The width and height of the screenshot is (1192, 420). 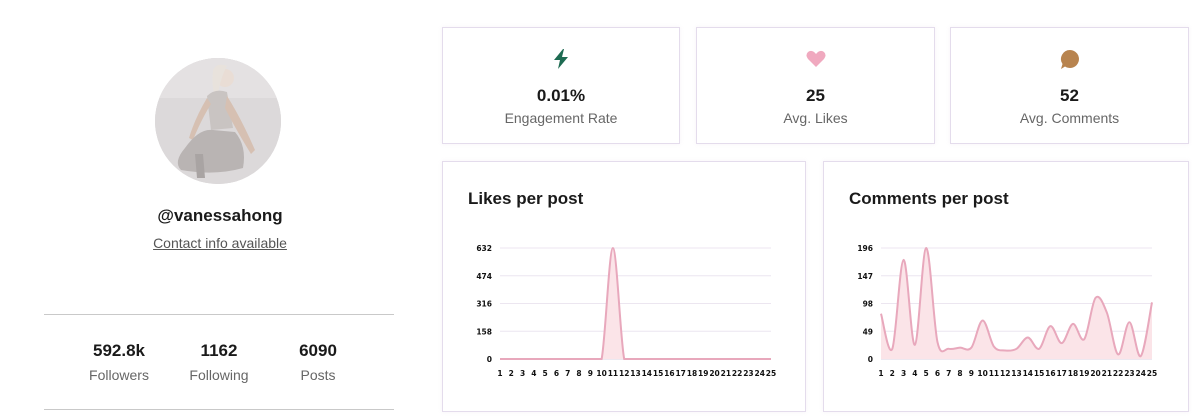 What do you see at coordinates (219, 362) in the screenshot?
I see `following-stat: 1162 Following` at bounding box center [219, 362].